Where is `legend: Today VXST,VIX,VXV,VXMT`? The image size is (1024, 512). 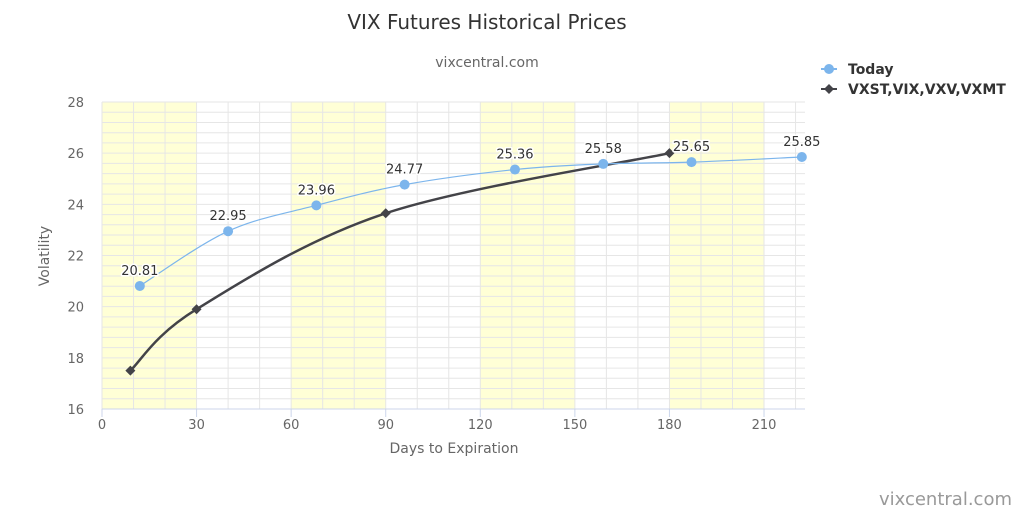 legend: Today VXST,VIX,VXV,VXMT is located at coordinates (913, 80).